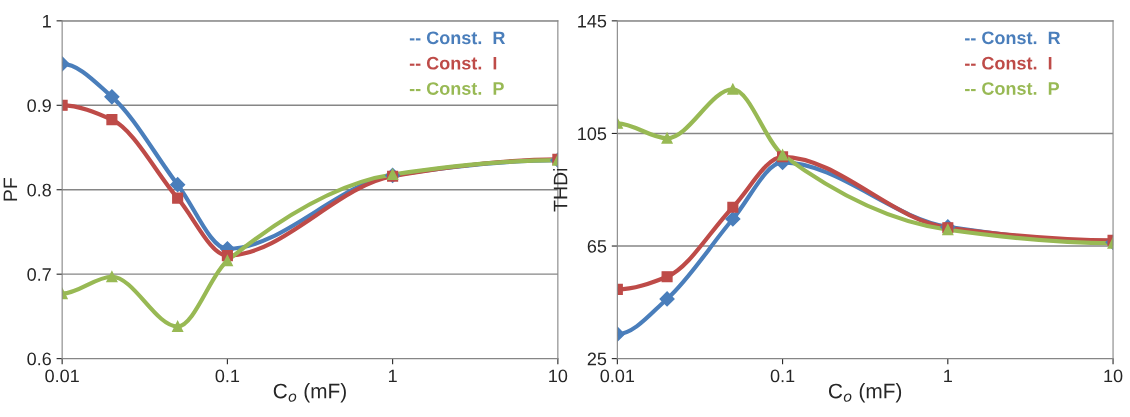  What do you see at coordinates (597, 246) in the screenshot?
I see `y-tick-label: 65` at bounding box center [597, 246].